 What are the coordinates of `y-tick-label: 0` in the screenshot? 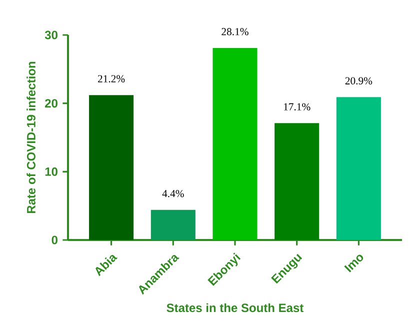 It's located at (55, 240).